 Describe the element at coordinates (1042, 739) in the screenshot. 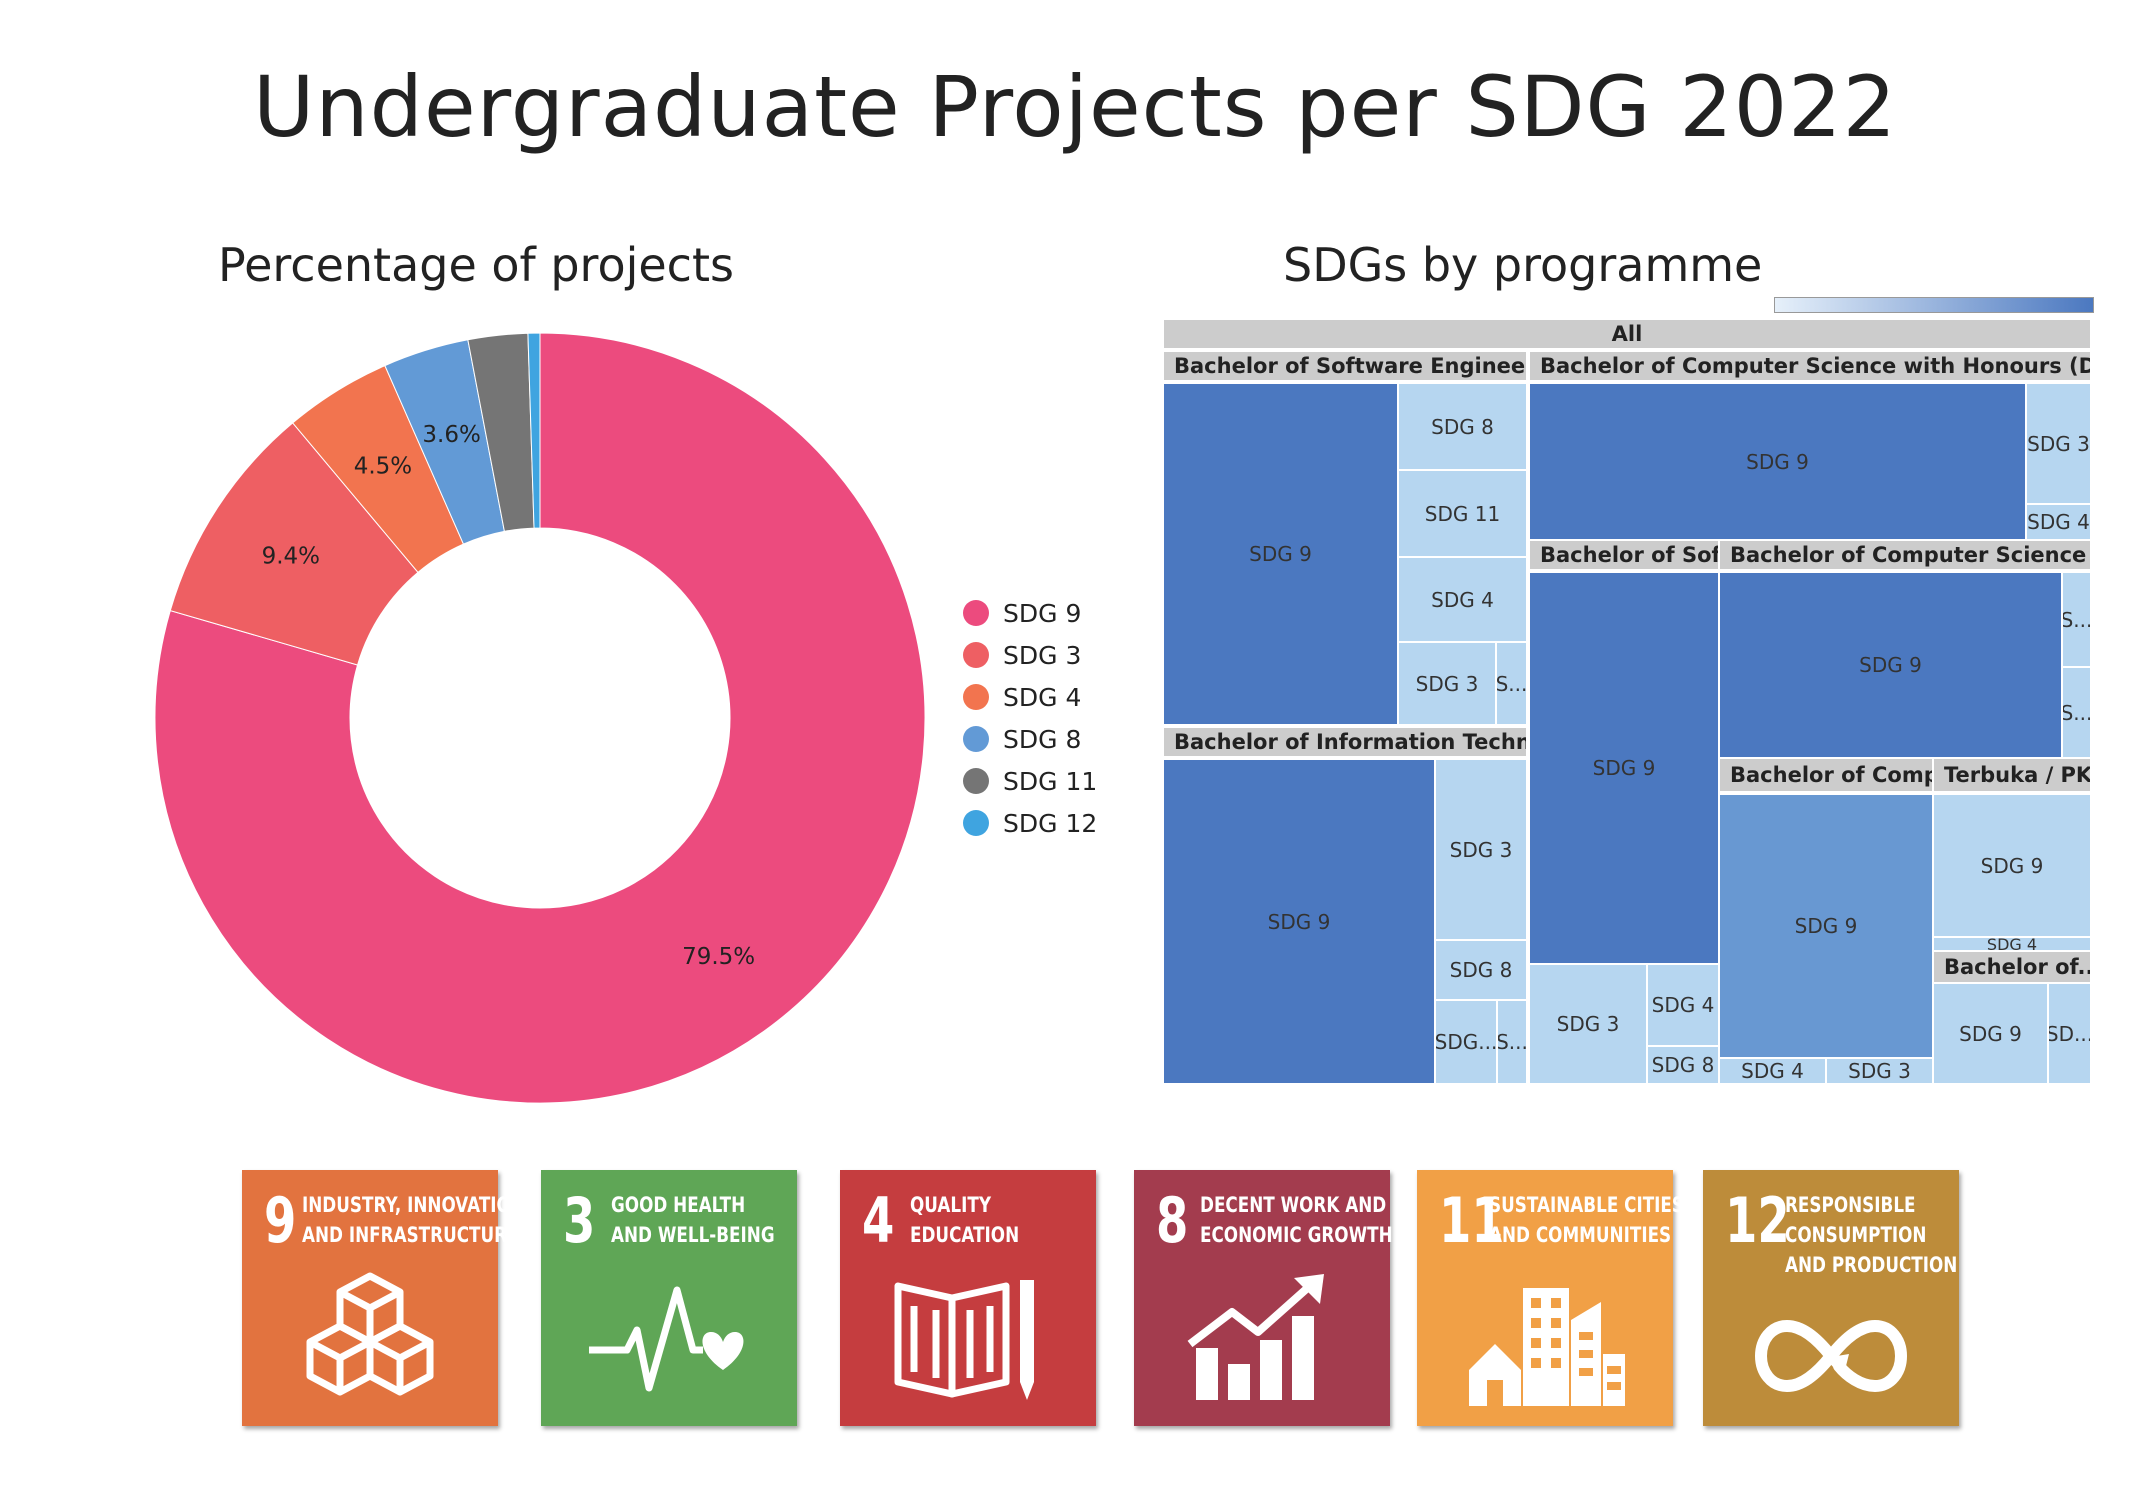

I see `legend-label: SDG 8` at that location.